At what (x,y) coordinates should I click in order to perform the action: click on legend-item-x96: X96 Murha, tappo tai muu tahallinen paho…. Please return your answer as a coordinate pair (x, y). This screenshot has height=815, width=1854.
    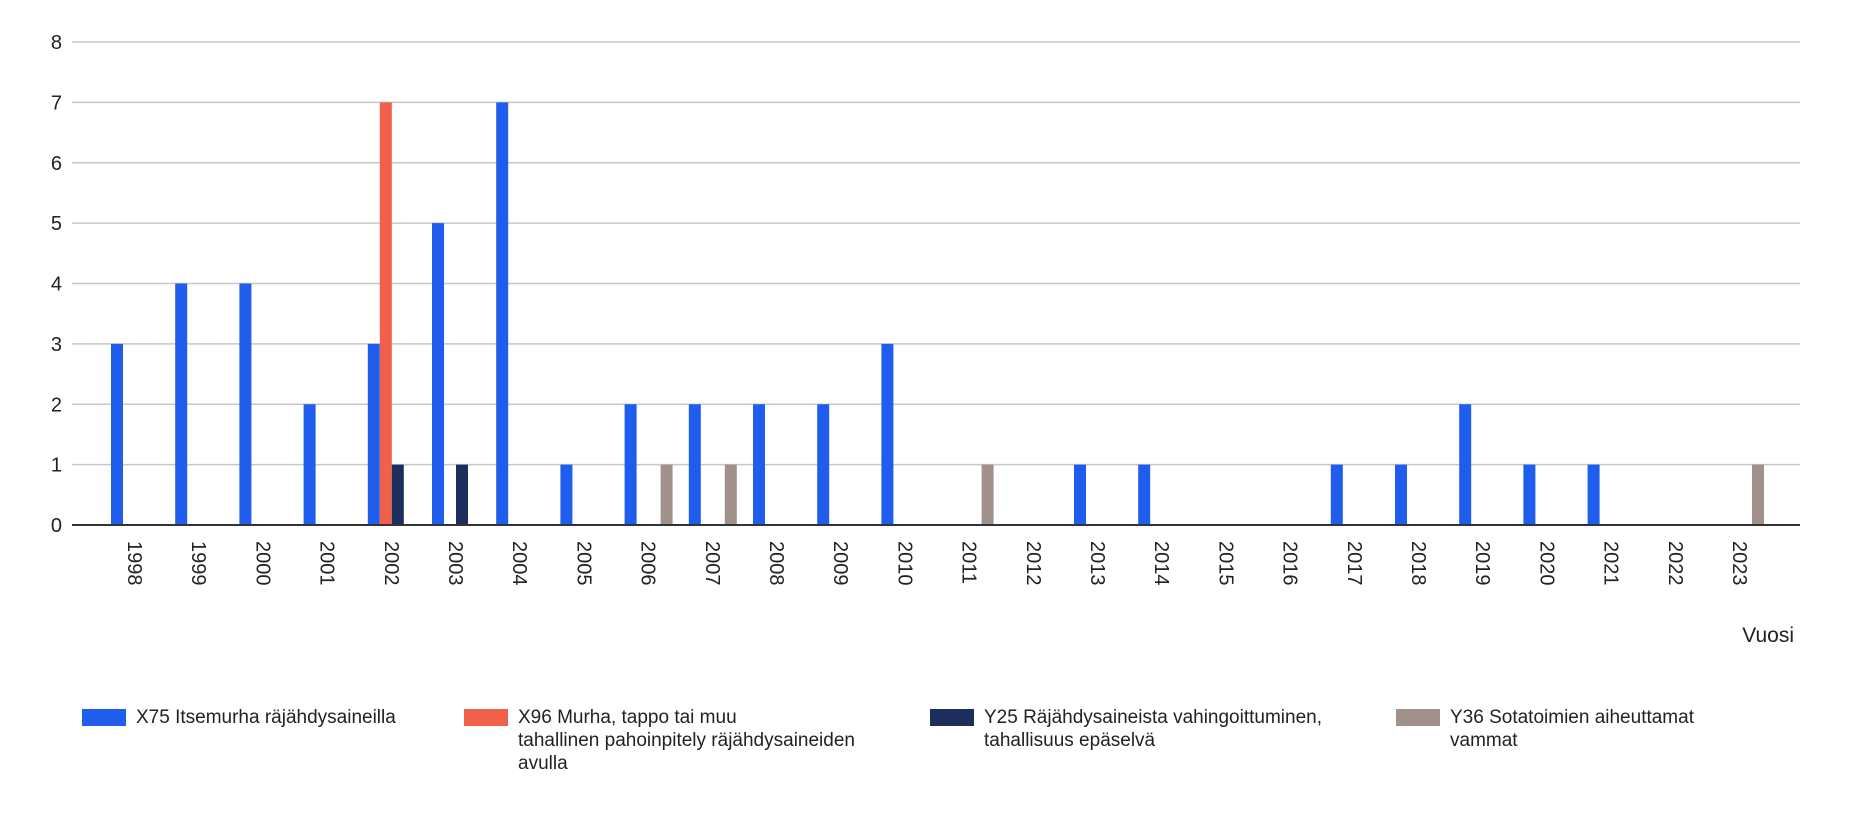
    Looking at the image, I should click on (659, 740).